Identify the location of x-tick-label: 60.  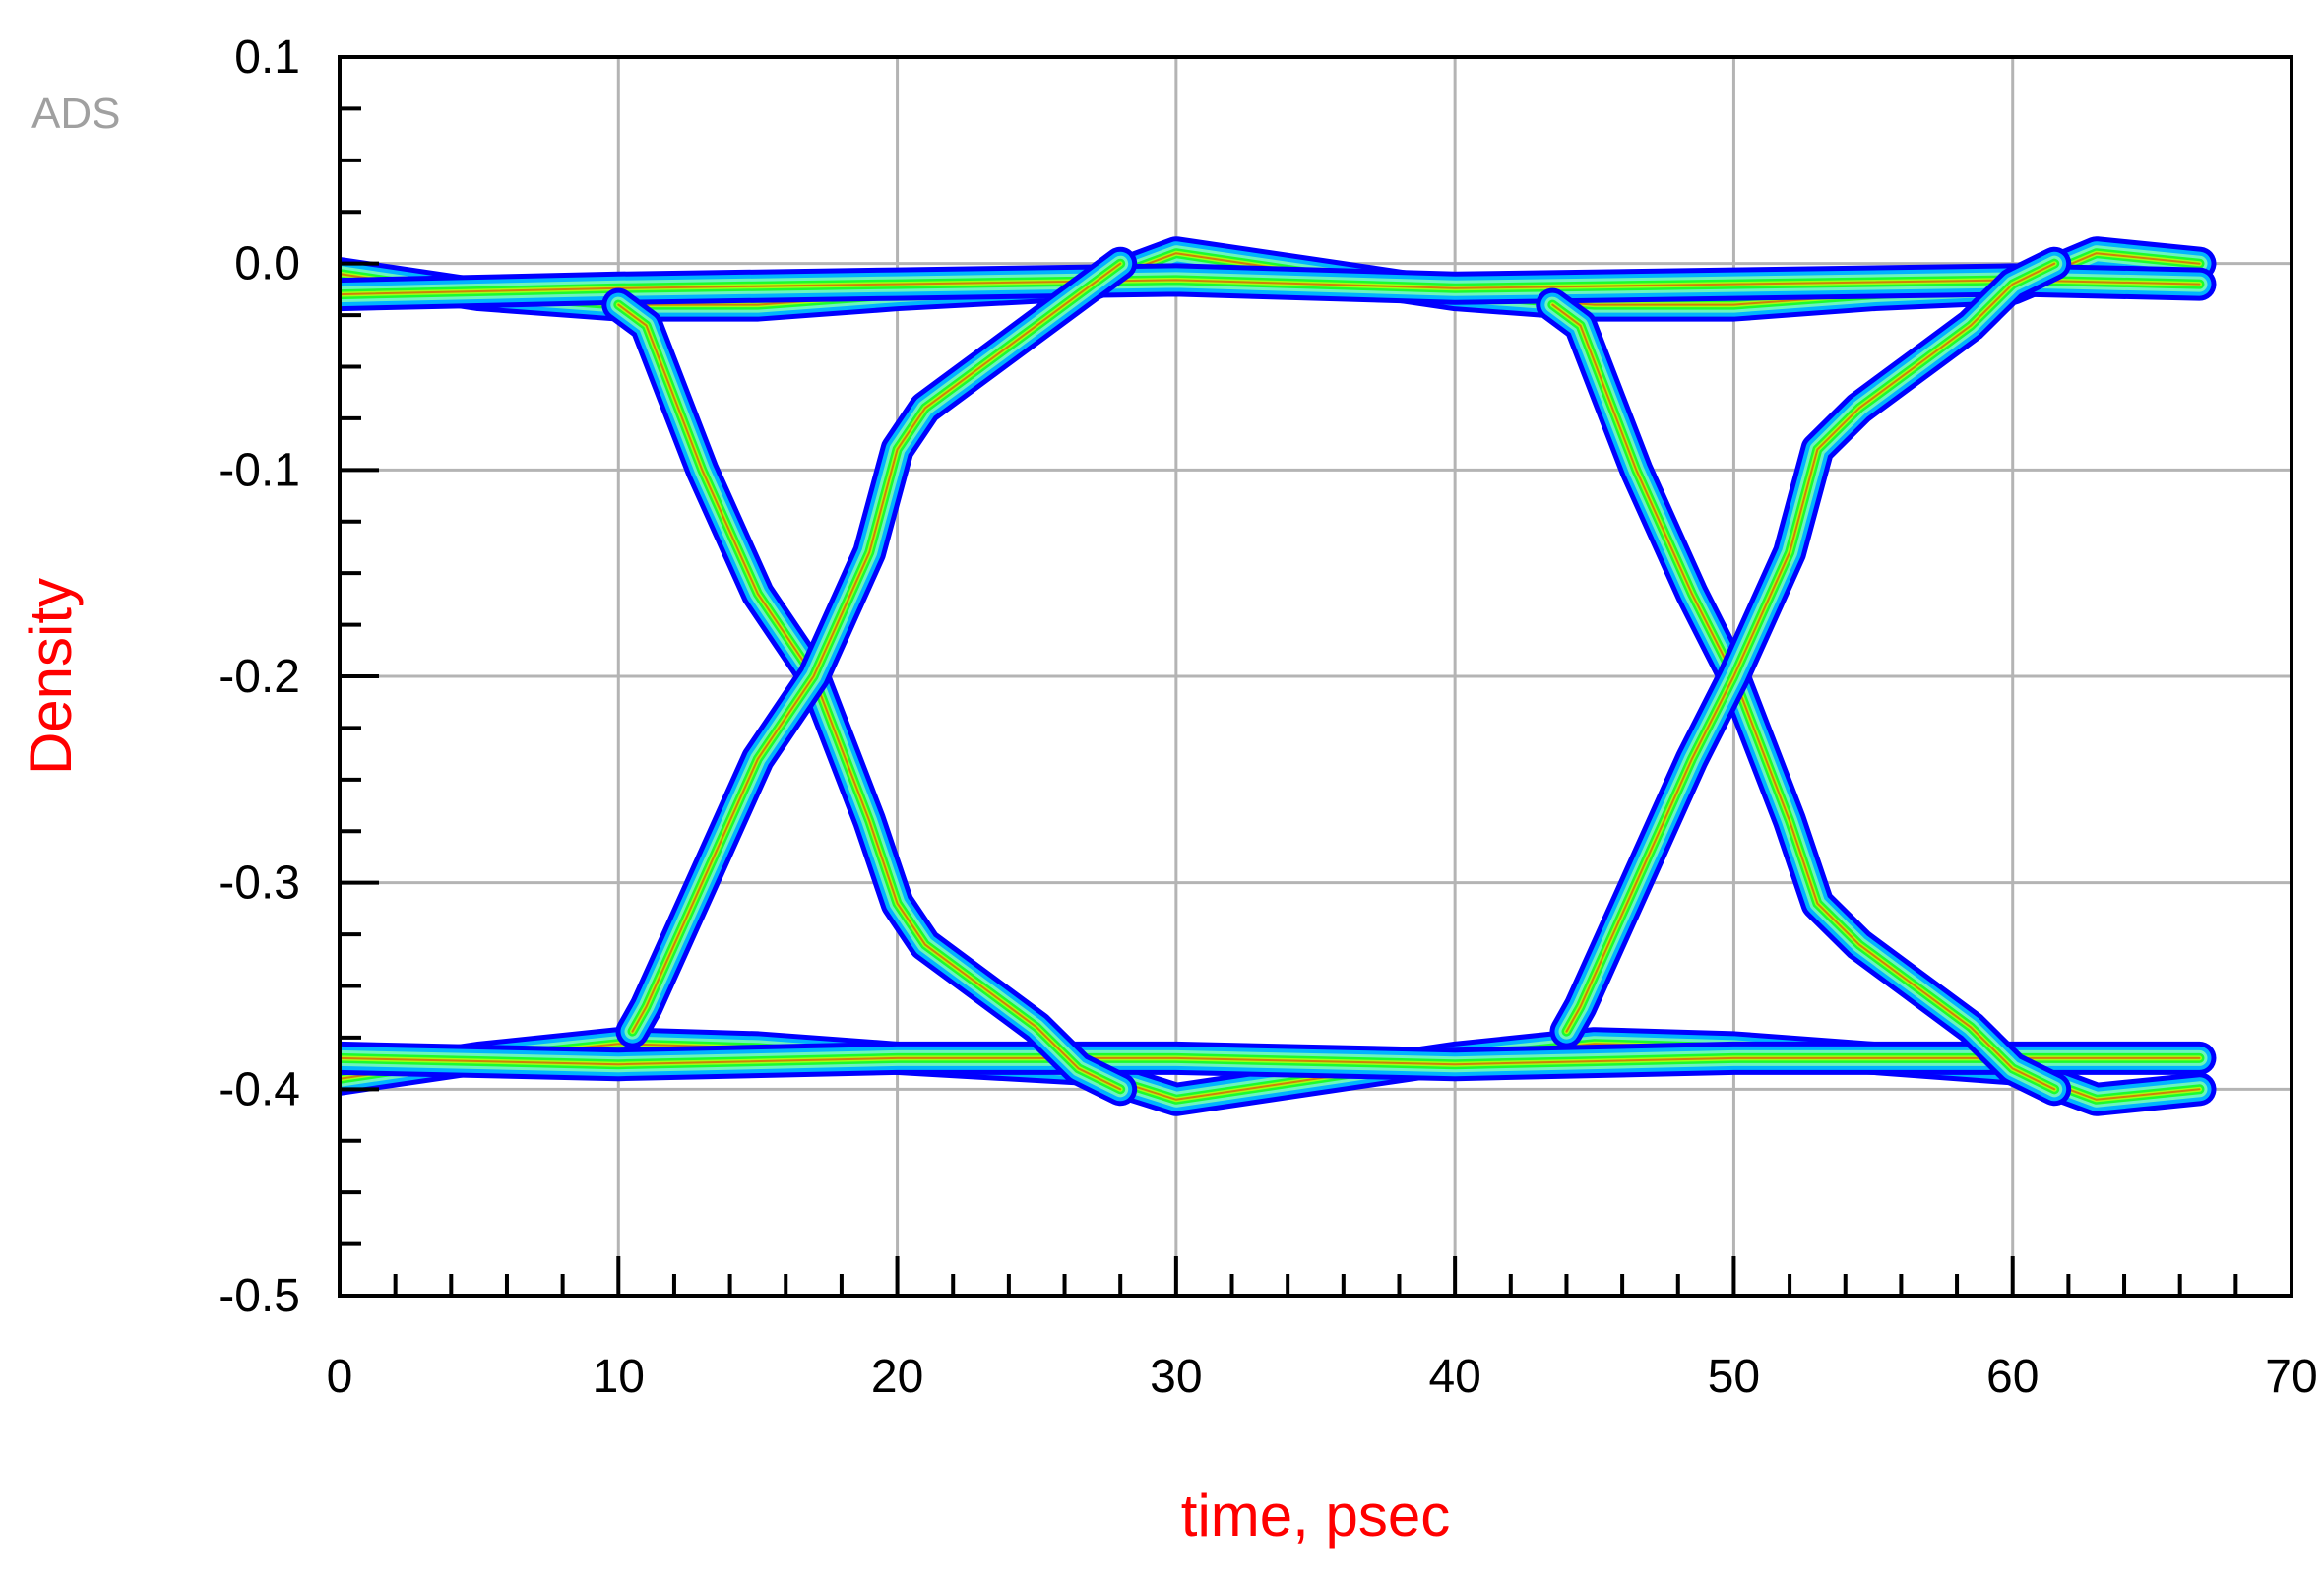
(2012, 1377).